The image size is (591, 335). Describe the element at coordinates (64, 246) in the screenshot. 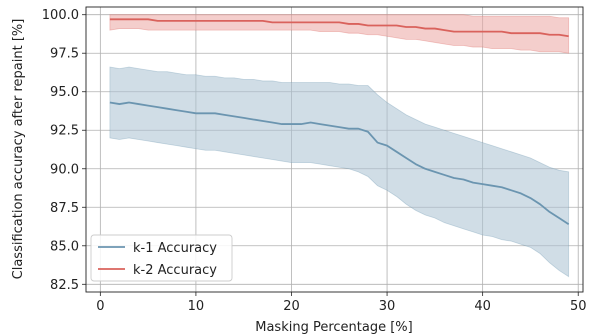

I see `y-tick-label: 85.0` at that location.